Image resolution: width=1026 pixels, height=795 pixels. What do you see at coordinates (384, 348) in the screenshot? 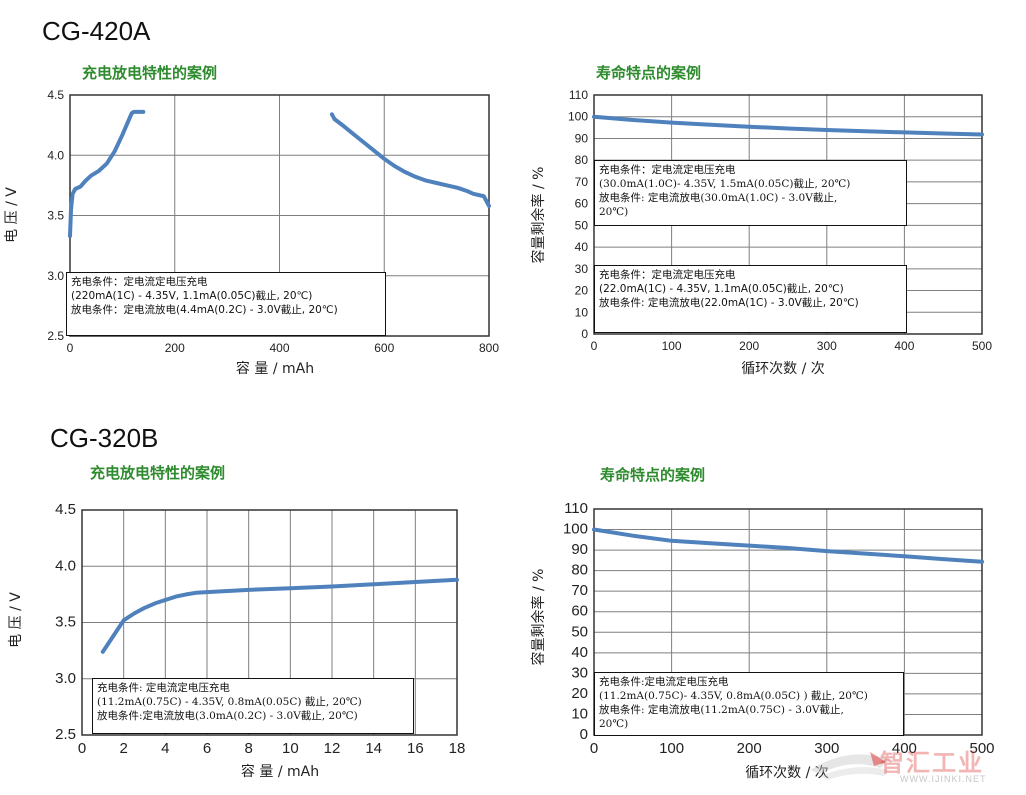
I see `x-tick-label: 600` at bounding box center [384, 348].